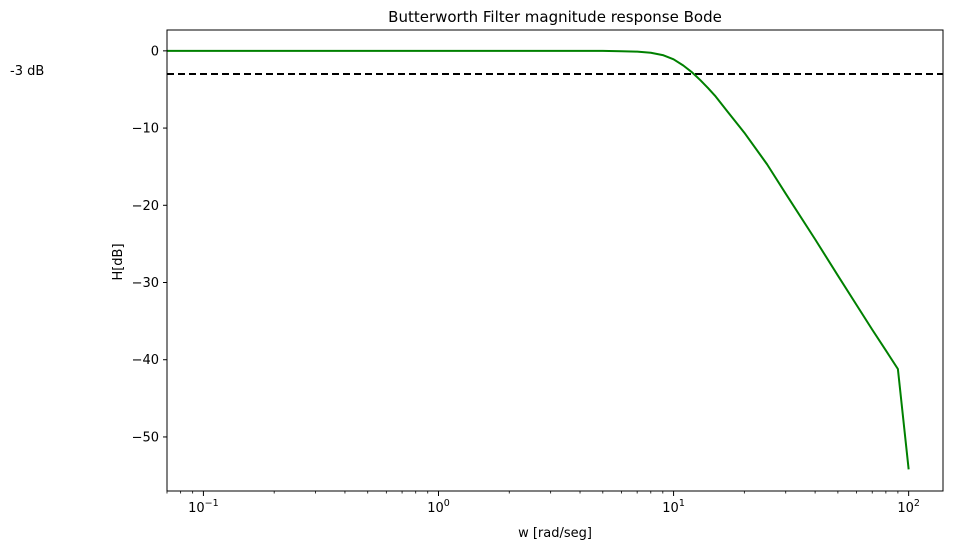 This screenshot has width=953, height=550. What do you see at coordinates (908, 507) in the screenshot?
I see `x-tick-label: 10²` at bounding box center [908, 507].